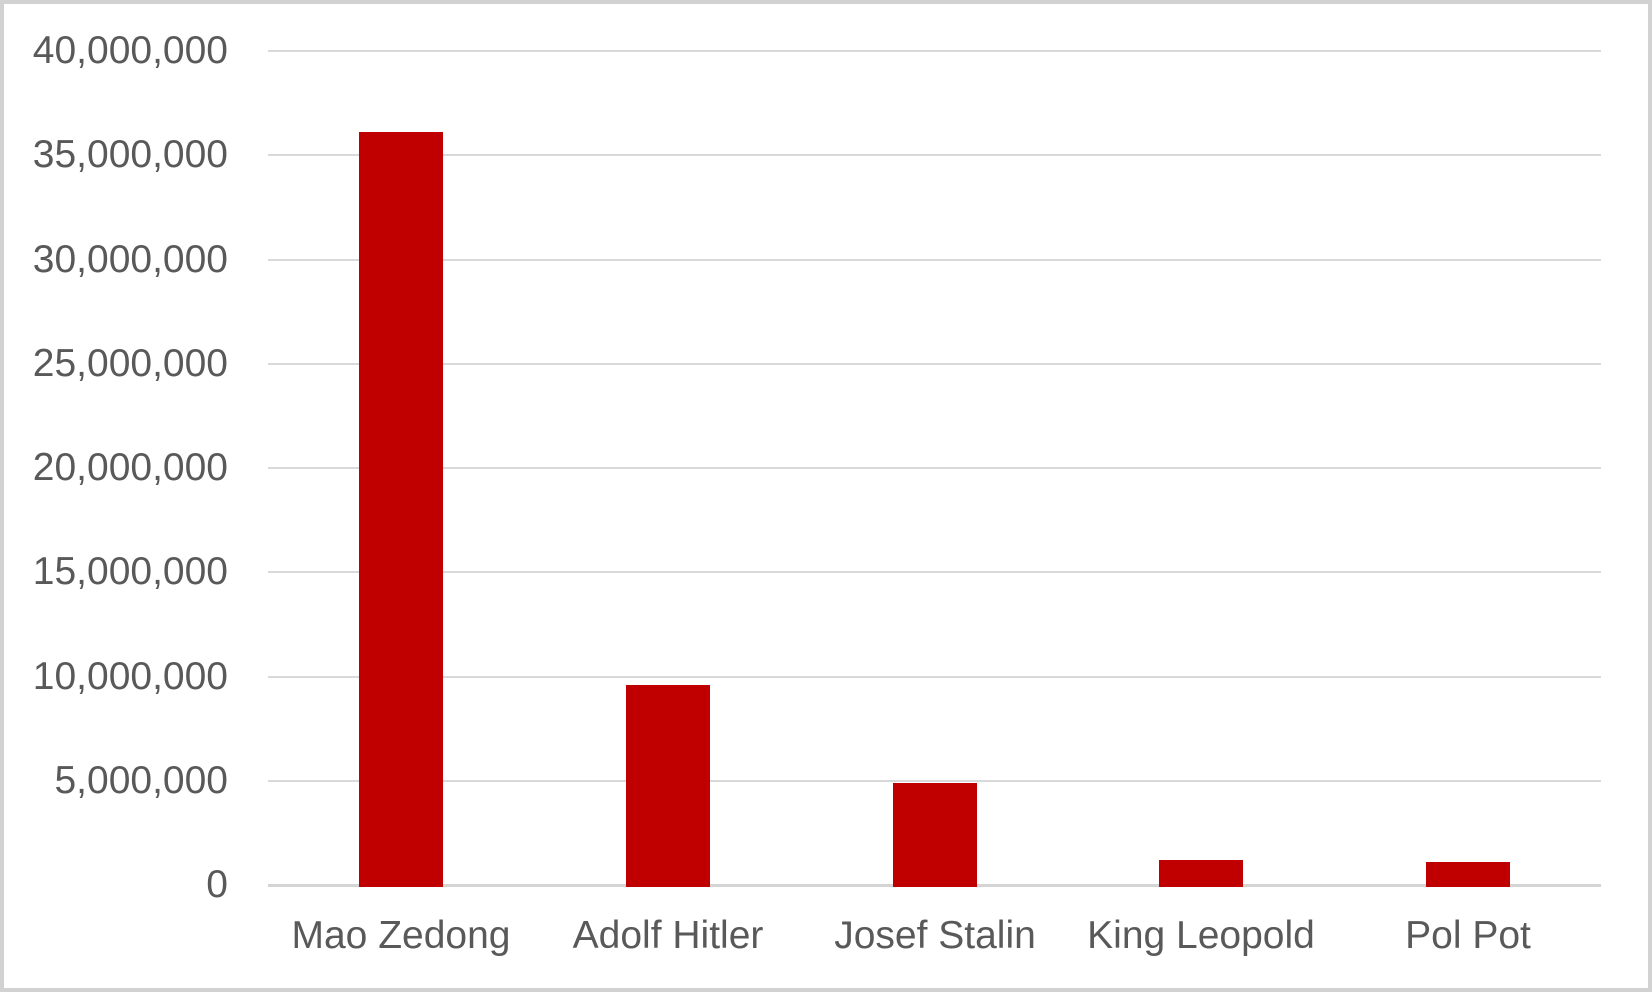 The height and width of the screenshot is (992, 1652). I want to click on y-axis-tick-label: 35,000,000, so click(130, 155).